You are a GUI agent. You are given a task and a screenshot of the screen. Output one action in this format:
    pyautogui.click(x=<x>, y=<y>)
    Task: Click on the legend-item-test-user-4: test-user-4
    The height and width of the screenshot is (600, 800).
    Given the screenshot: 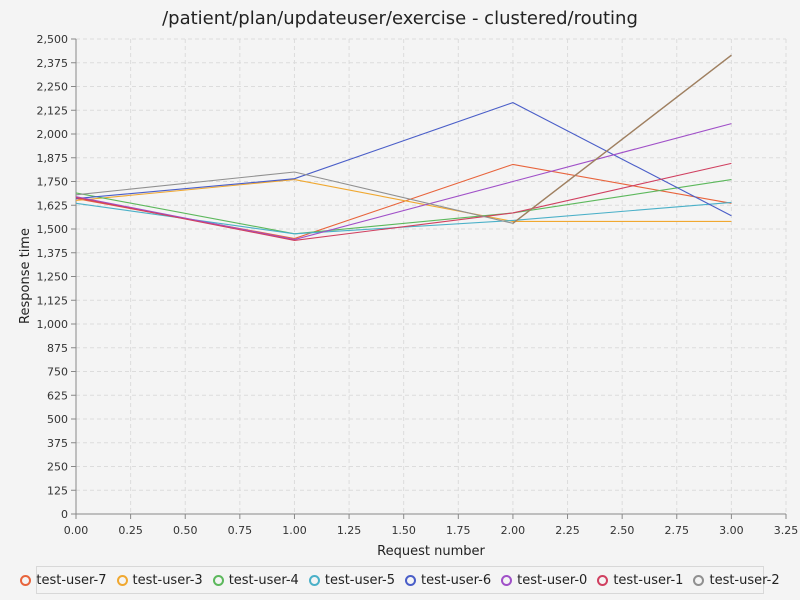 What is the action you would take?
    pyautogui.click(x=255, y=580)
    